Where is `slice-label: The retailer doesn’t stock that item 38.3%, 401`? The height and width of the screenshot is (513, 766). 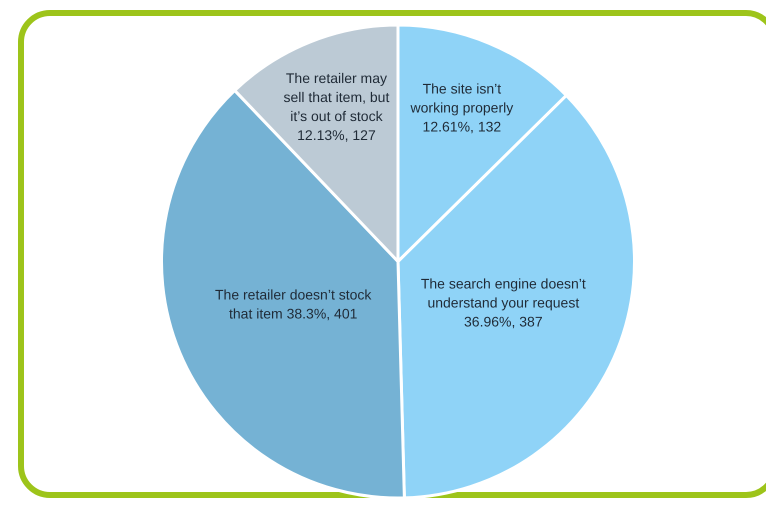
slice-label: The retailer doesn’t stock that item 38.3%, 401 is located at coordinates (293, 304).